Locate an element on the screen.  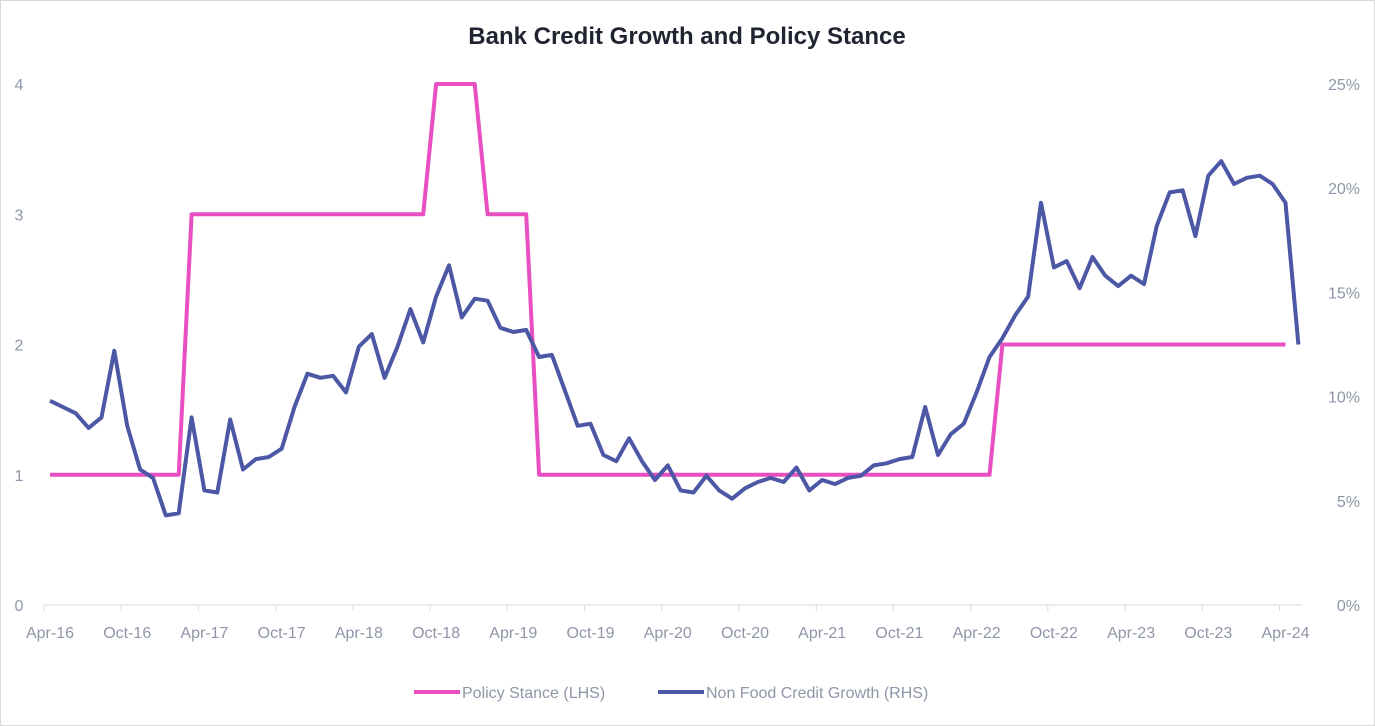
x-tick-label: Apr-17 is located at coordinates (204, 633).